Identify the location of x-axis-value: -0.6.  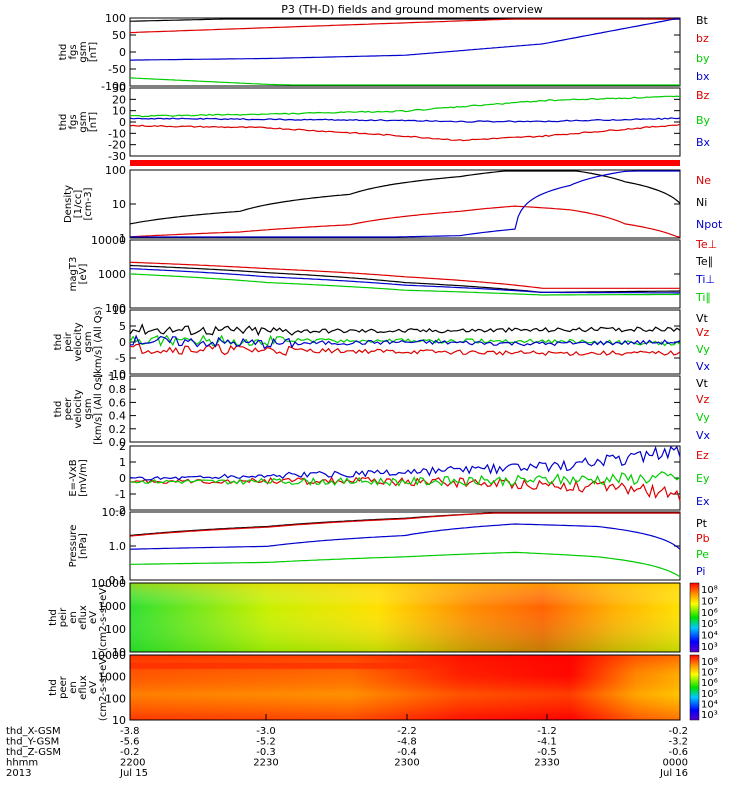
(678, 752).